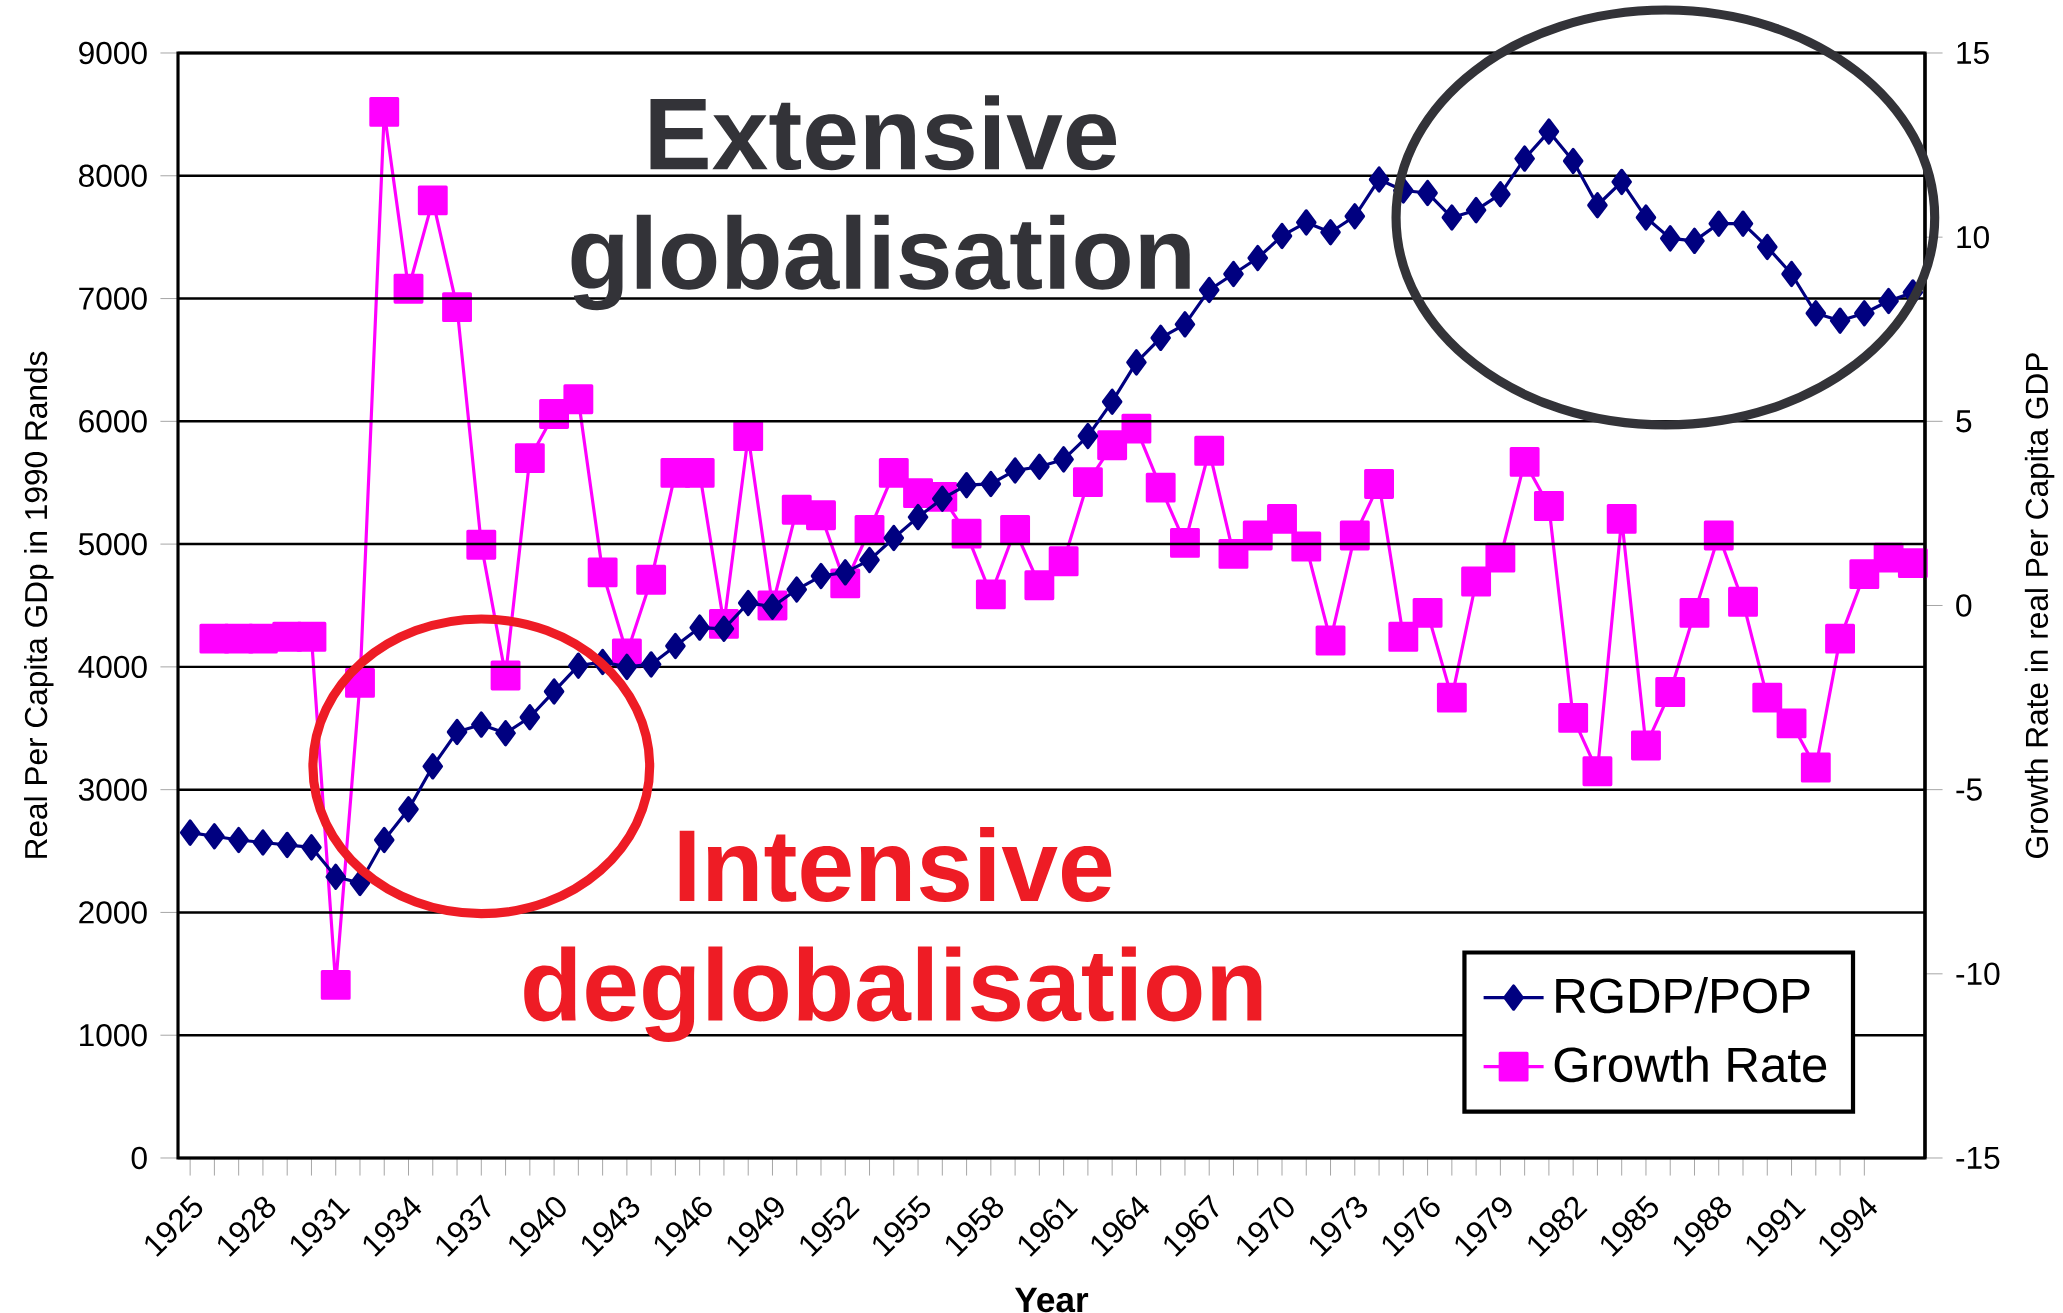 This screenshot has width=2063, height=1313. Describe the element at coordinates (1973, 53) in the screenshot. I see `y2-tick-label: 15` at that location.